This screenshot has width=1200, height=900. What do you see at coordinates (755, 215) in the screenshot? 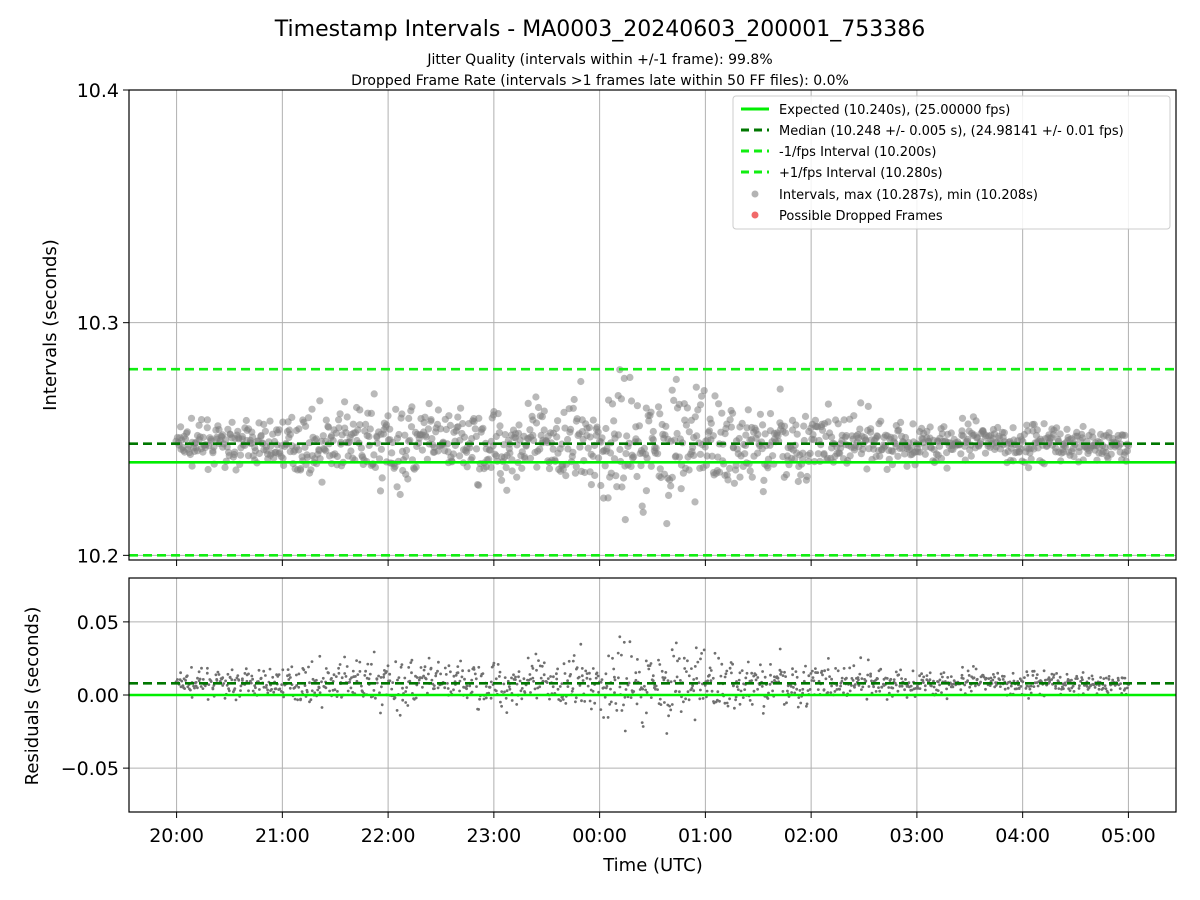
I see `legend-marker-dropped` at bounding box center [755, 215].